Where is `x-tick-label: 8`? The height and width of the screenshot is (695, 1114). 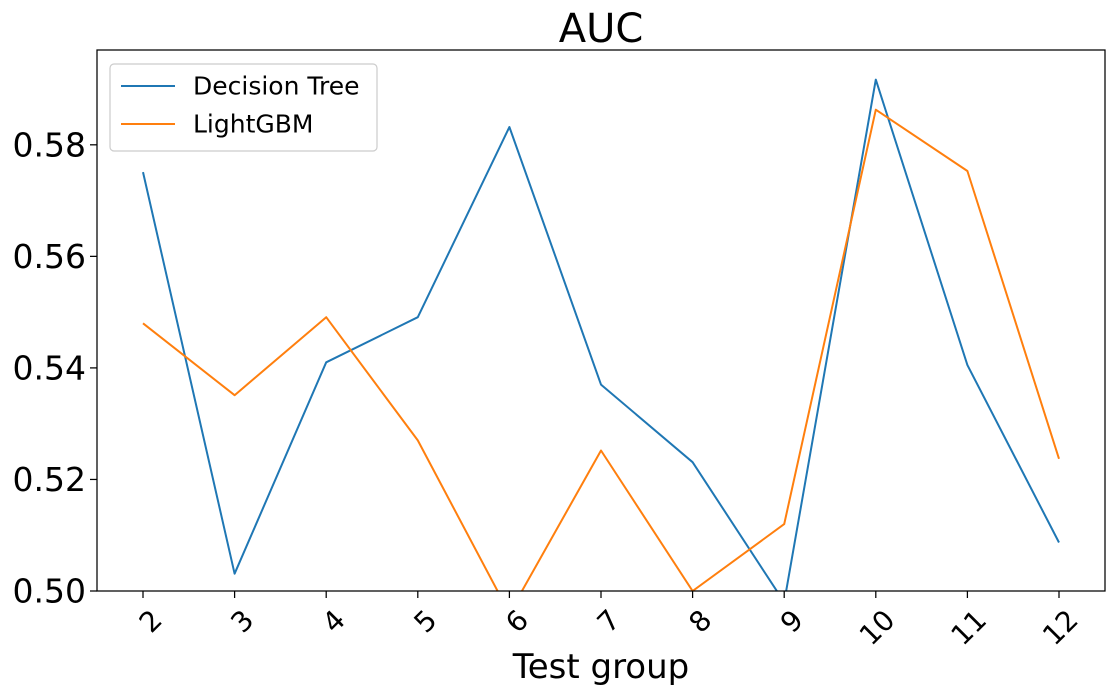 x-tick-label: 8 is located at coordinates (700, 621).